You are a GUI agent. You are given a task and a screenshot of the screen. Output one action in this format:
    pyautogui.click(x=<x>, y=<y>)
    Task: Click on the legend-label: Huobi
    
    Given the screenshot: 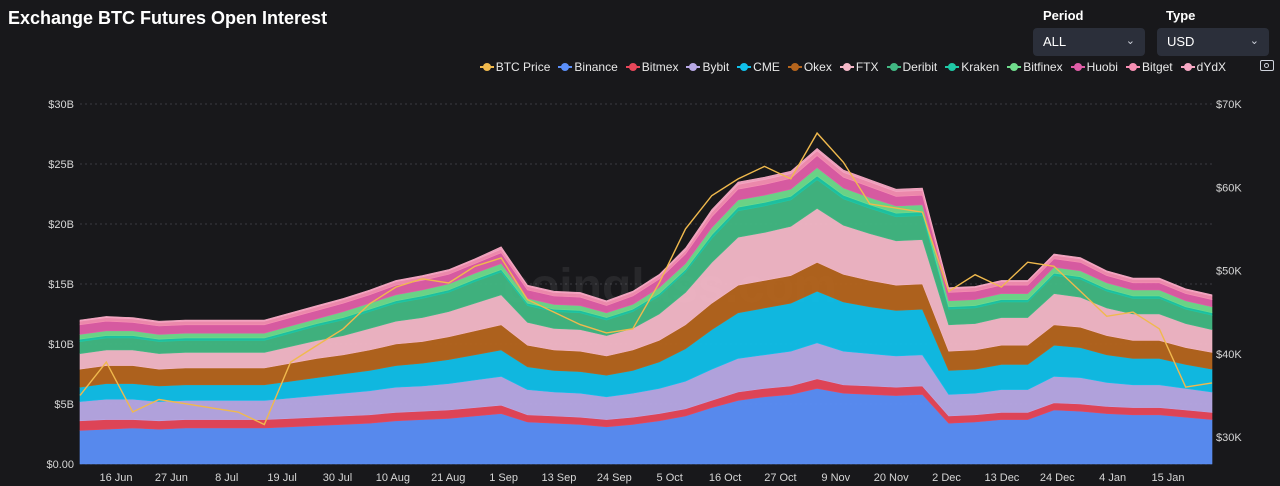 What is the action you would take?
    pyautogui.click(x=1102, y=67)
    